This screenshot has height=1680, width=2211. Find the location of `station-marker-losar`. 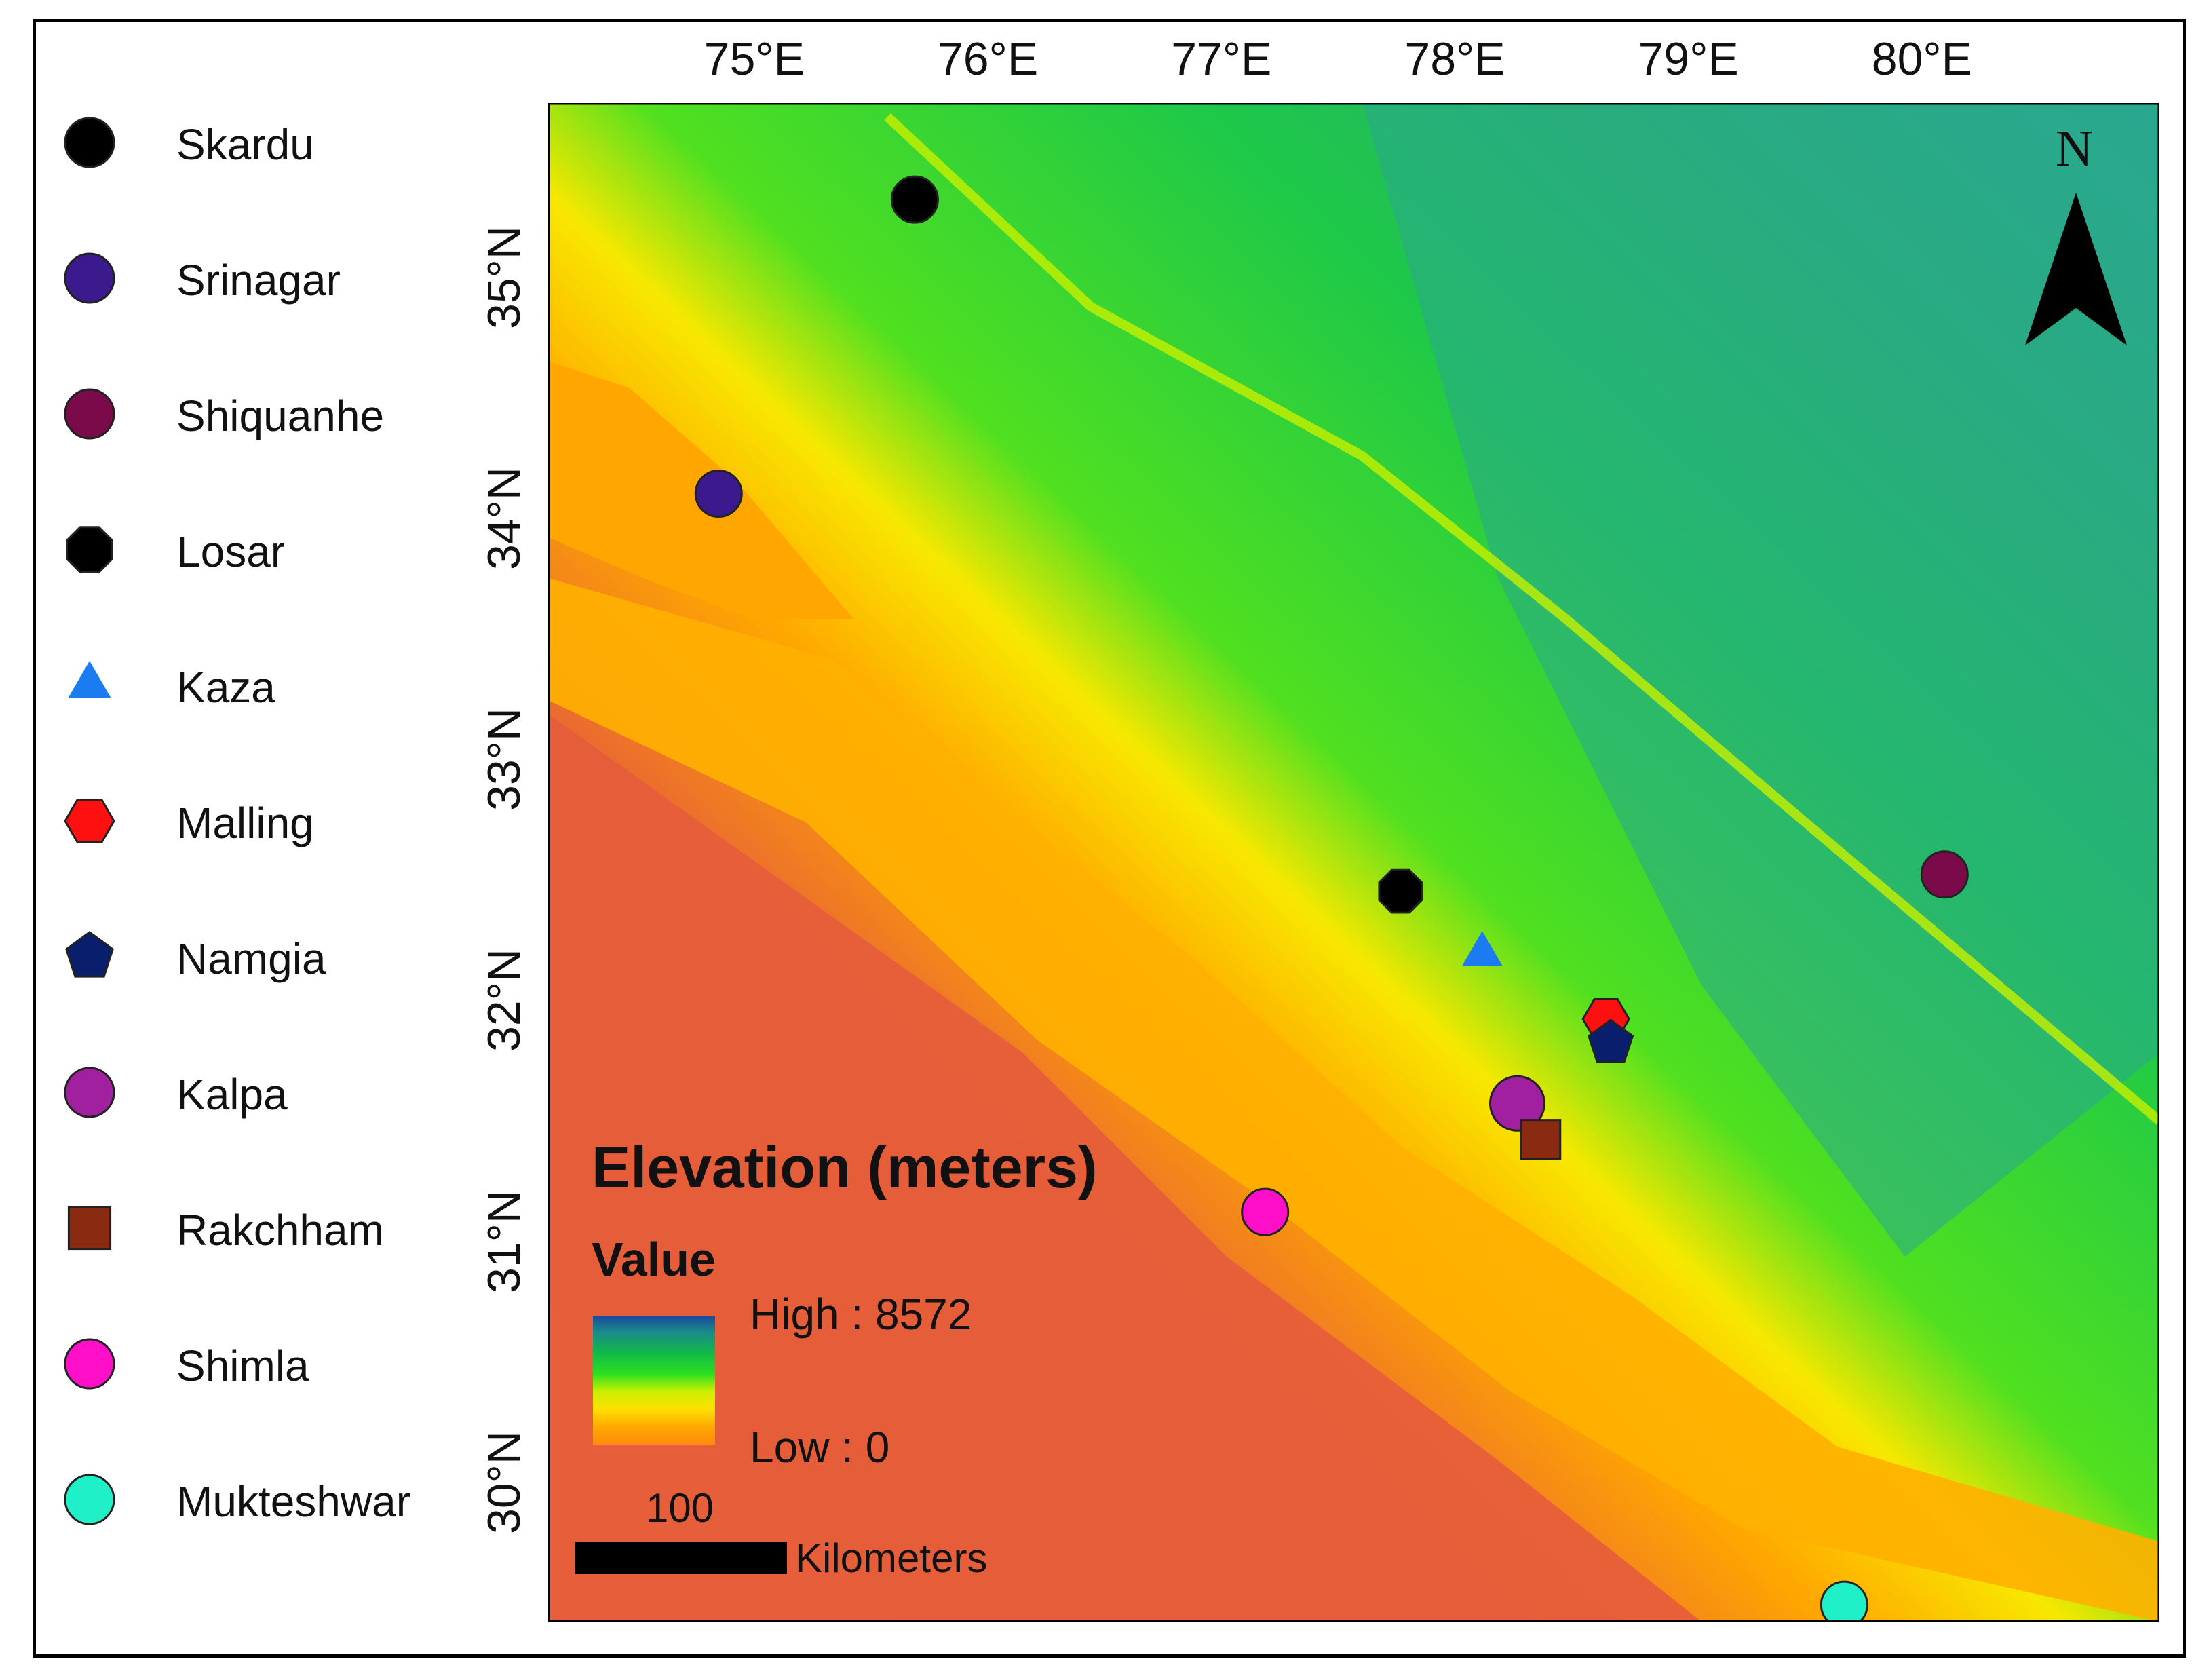

station-marker-losar is located at coordinates (1400, 891).